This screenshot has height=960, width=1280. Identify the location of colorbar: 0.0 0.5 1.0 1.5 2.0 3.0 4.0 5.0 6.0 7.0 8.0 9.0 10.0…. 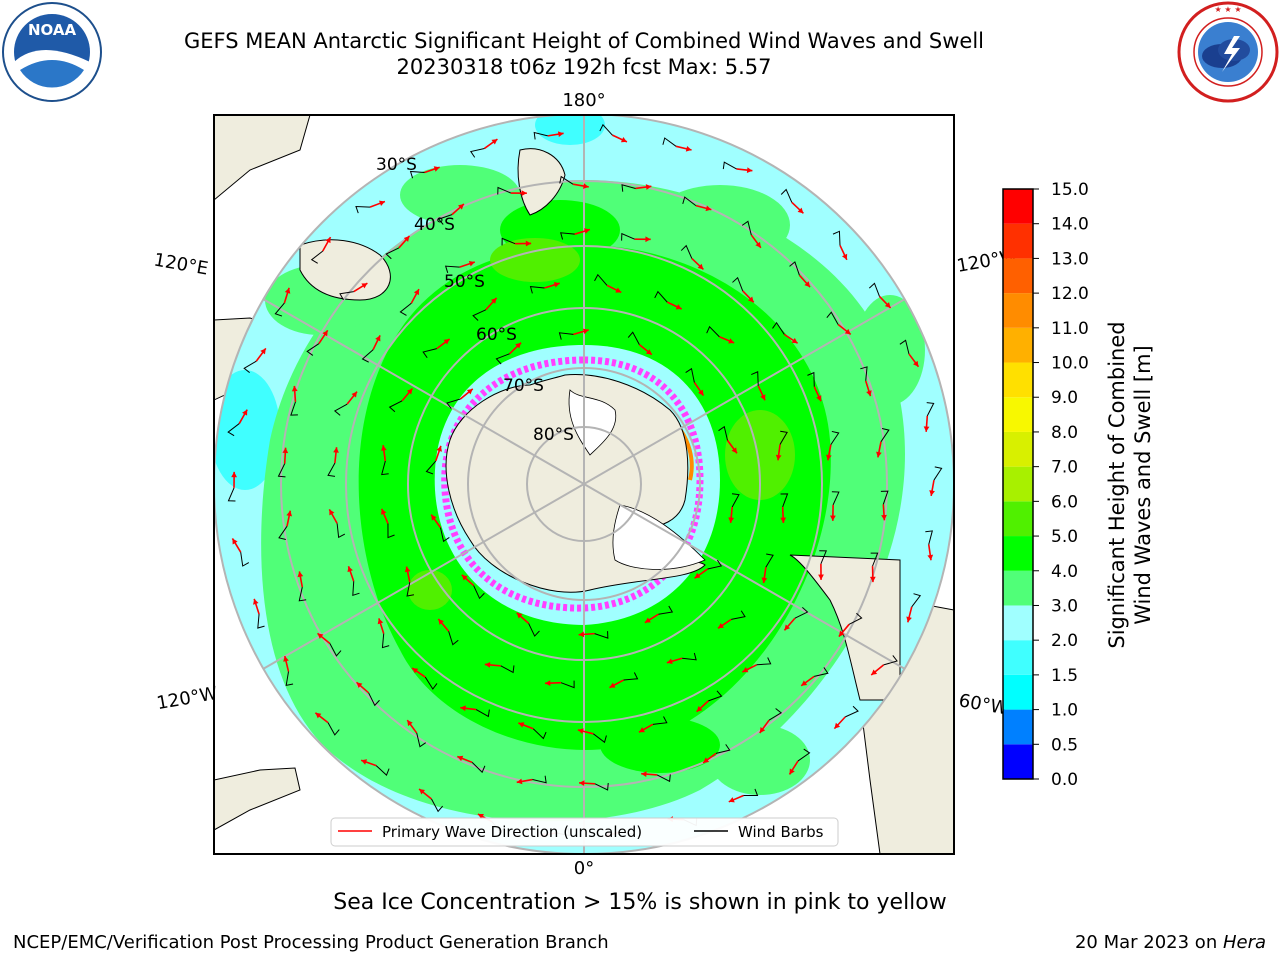
(1045, 485).